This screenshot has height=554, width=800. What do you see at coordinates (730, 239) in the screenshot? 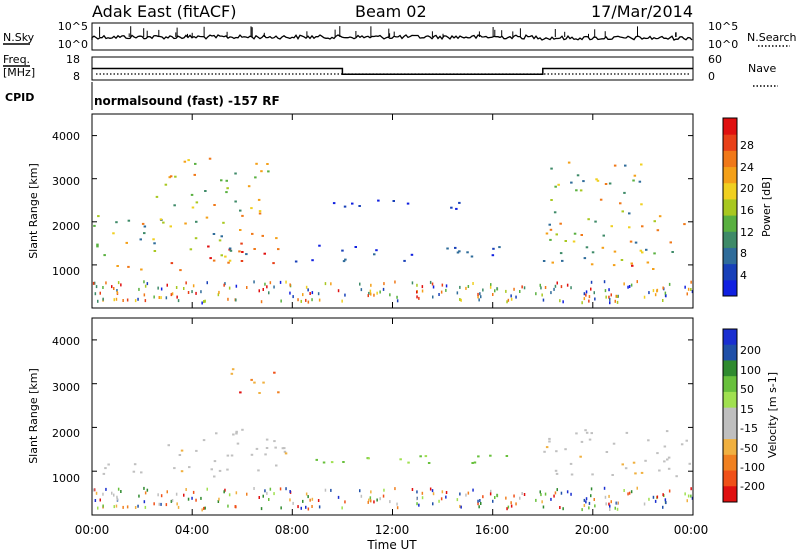
I see `power-colorbar-segment` at bounding box center [730, 239].